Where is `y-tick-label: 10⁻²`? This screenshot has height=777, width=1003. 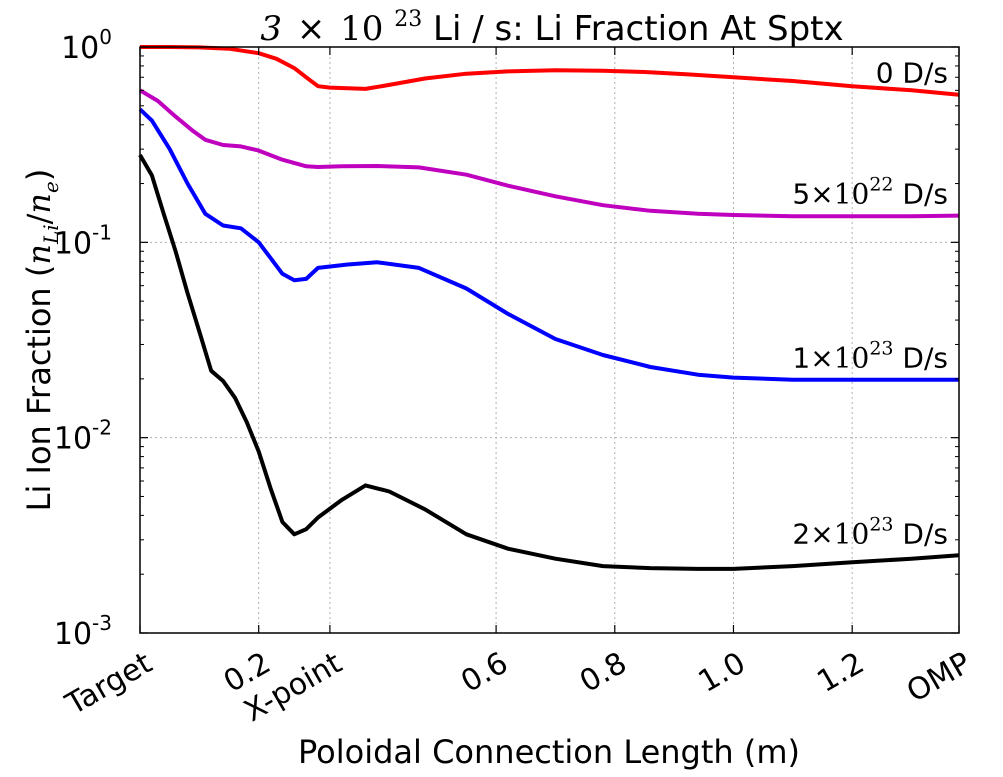 y-tick-label: 10⁻² is located at coordinates (83, 436).